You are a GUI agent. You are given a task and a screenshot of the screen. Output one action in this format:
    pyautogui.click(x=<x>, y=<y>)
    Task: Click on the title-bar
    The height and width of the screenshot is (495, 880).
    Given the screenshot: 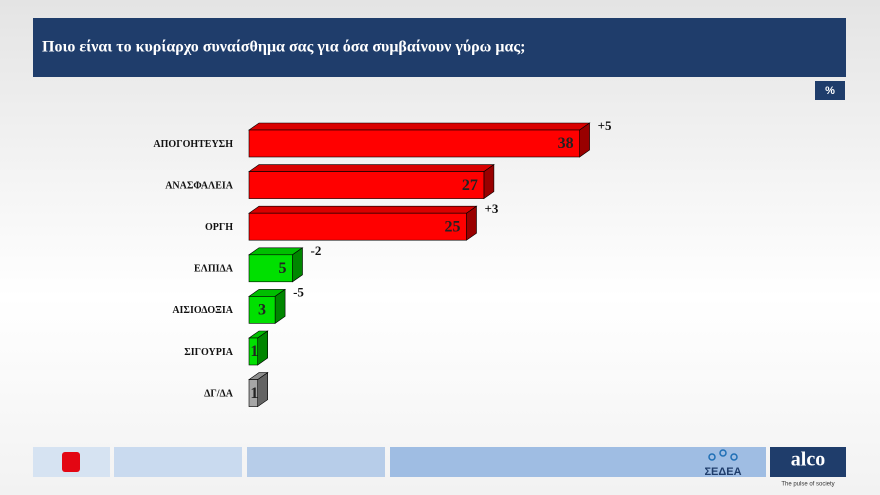 What is the action you would take?
    pyautogui.click(x=439, y=47)
    